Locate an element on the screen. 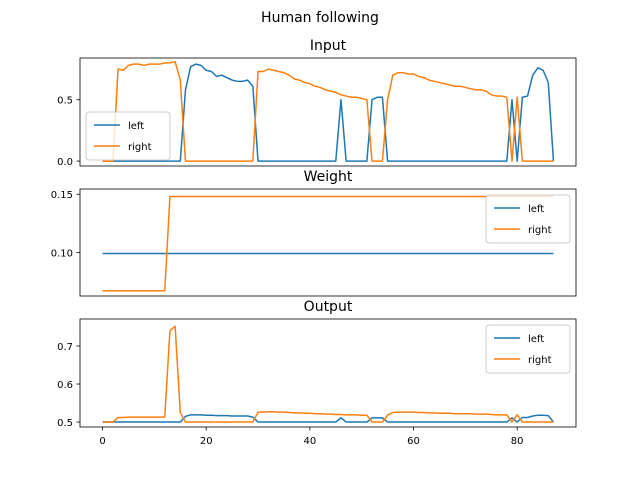 The width and height of the screenshot is (640, 484). x-tick-label: 0 is located at coordinates (102, 441).